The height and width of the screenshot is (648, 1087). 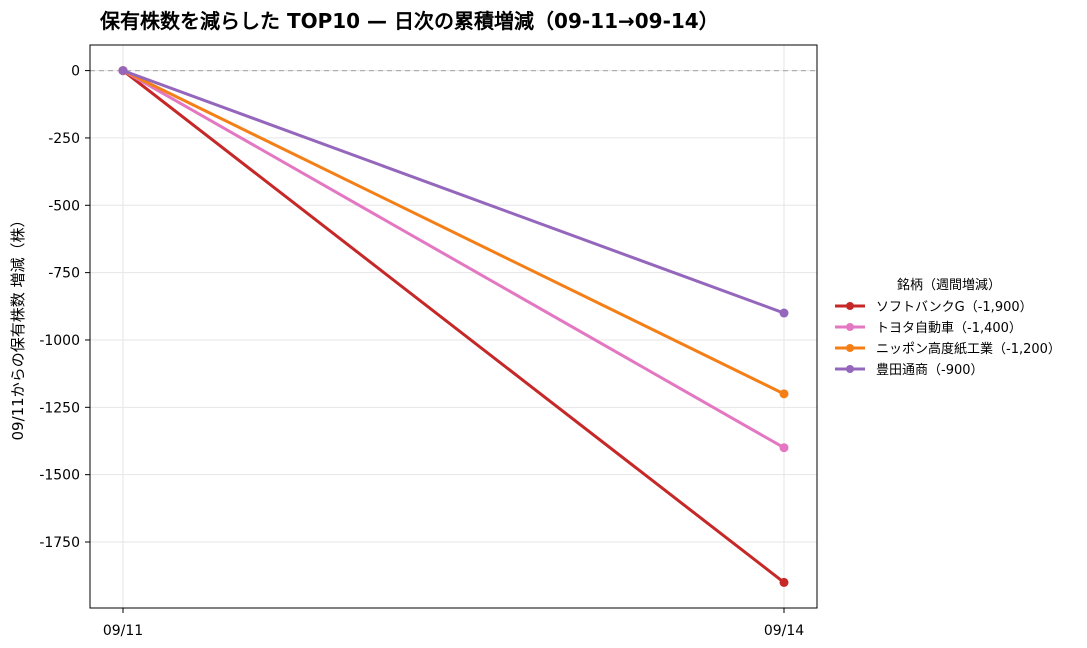 I want to click on y-tick-label: -1000, so click(x=59, y=341).